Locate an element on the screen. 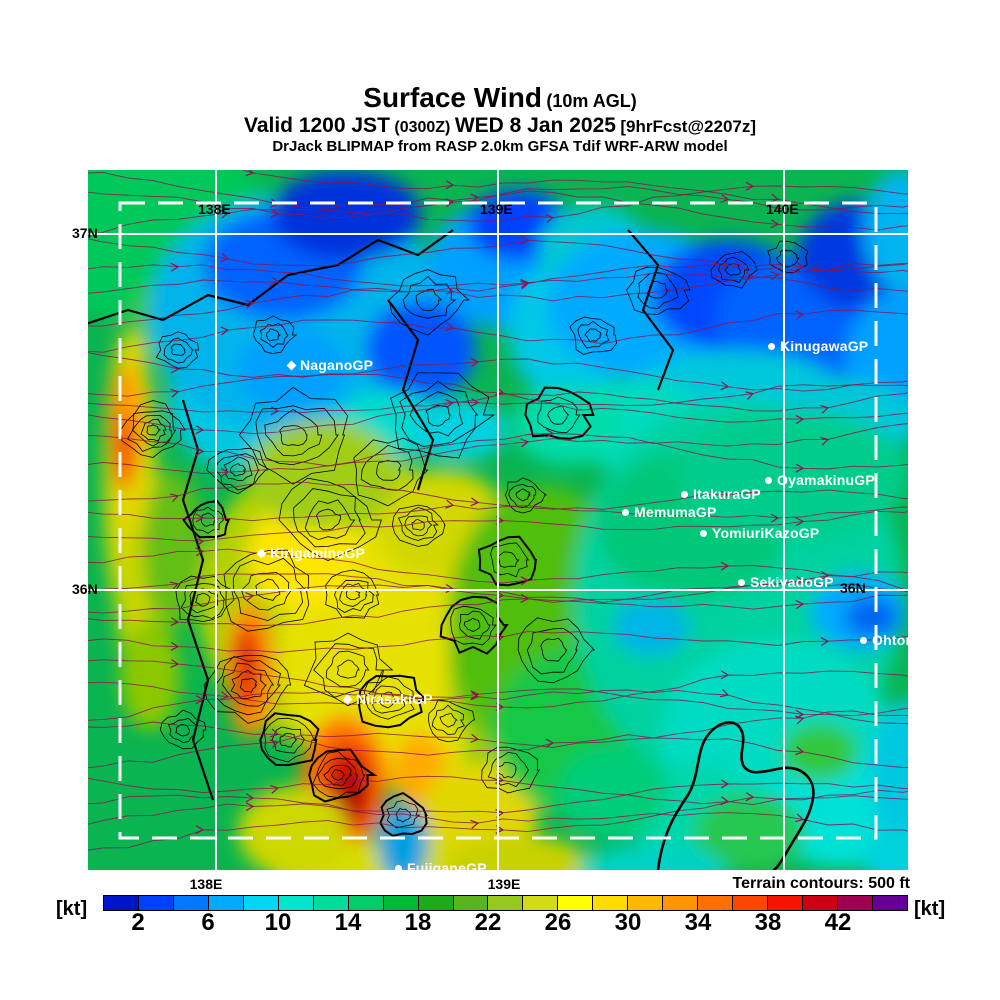 This screenshot has height=1000, width=1000. lat-label-left-36N: 36N is located at coordinates (85, 589).